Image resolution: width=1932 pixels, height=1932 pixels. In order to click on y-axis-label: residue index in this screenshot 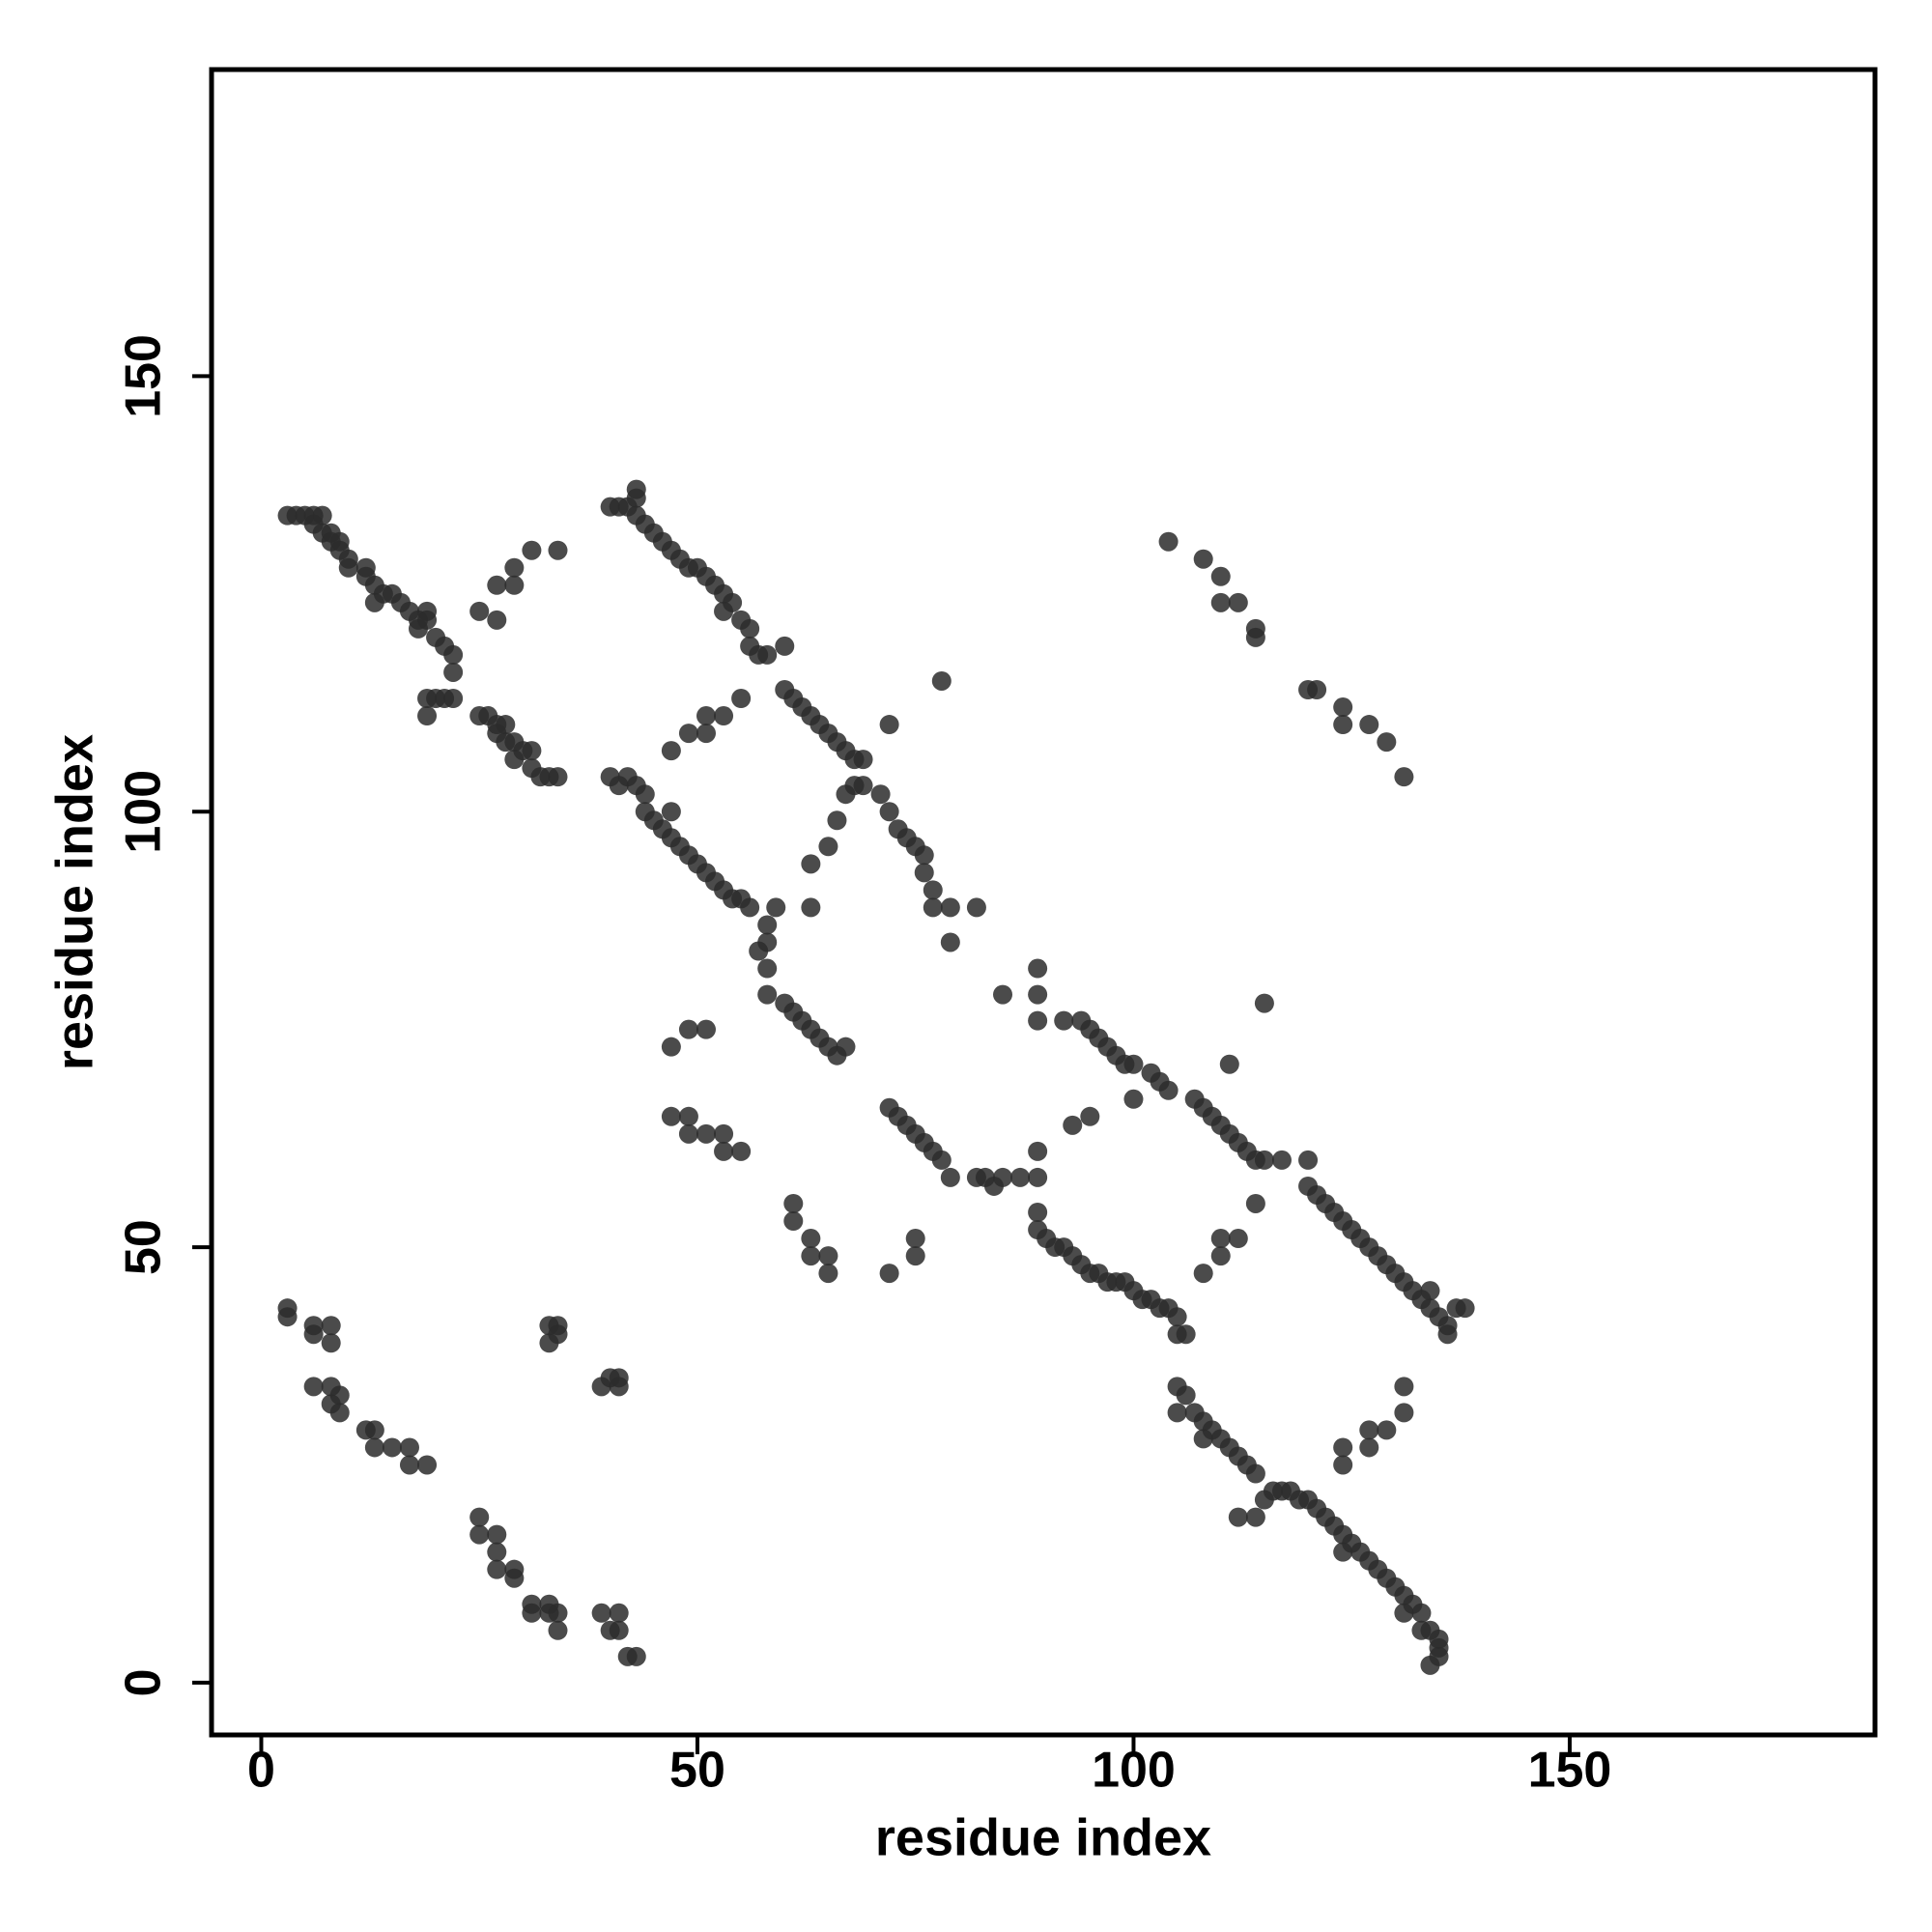, I will do `click(74, 902)`.